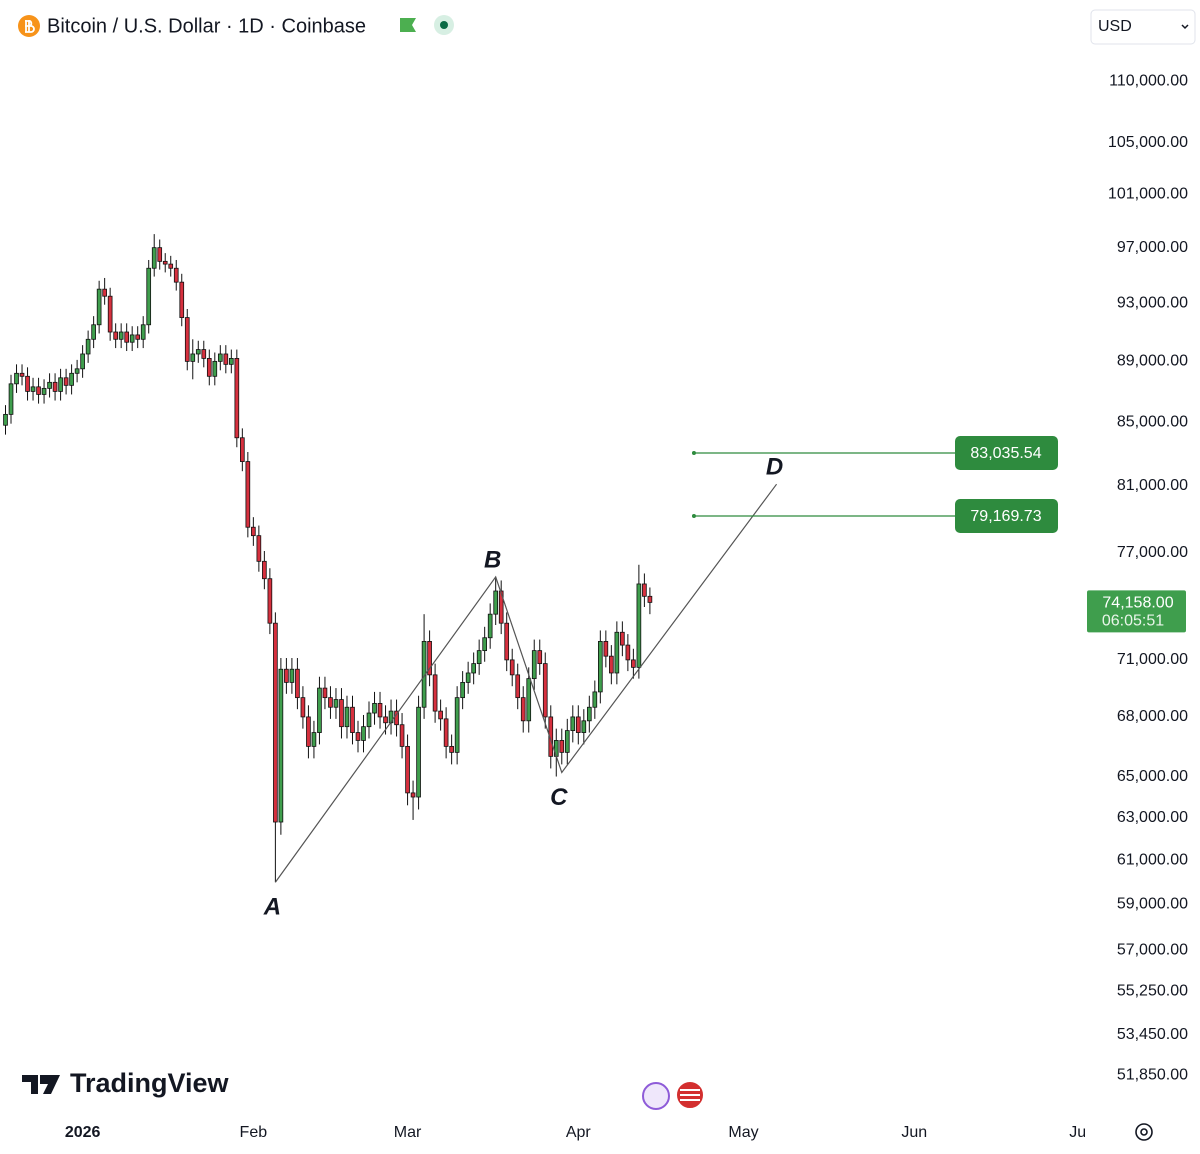  I want to click on pattern-line, so click(526, 683).